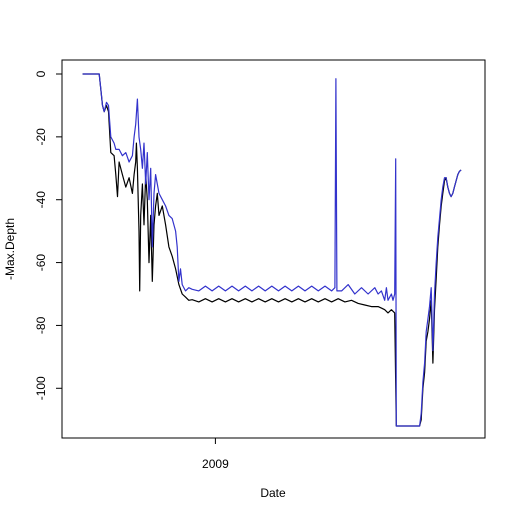  Describe the element at coordinates (41, 325) in the screenshot. I see `y-tick-label: -80` at that location.